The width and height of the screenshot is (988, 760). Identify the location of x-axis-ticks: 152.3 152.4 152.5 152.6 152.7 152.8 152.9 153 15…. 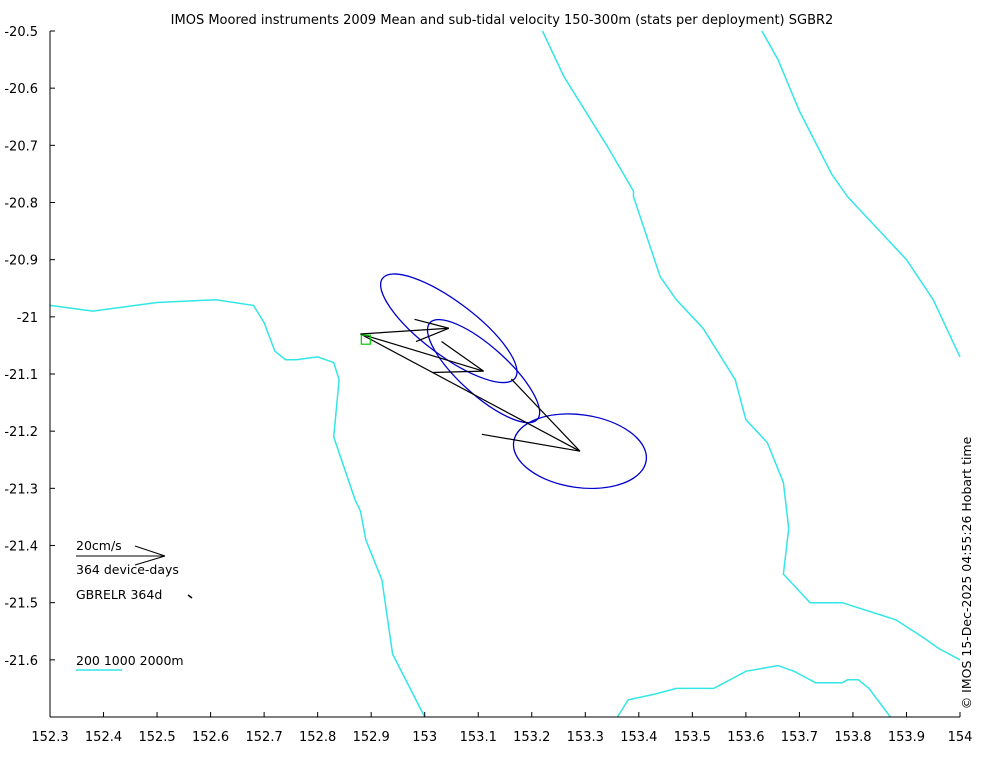
(501, 728).